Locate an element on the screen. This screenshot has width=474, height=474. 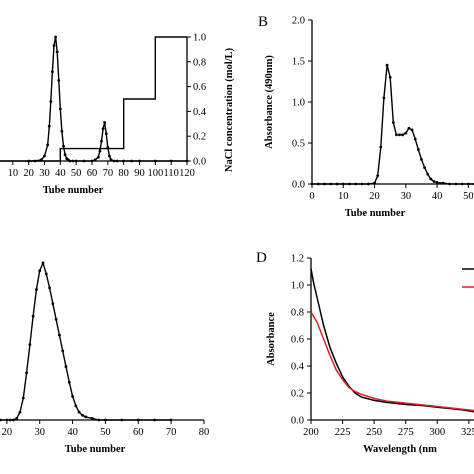
x-tick-label-a: 50 is located at coordinates (76, 173).